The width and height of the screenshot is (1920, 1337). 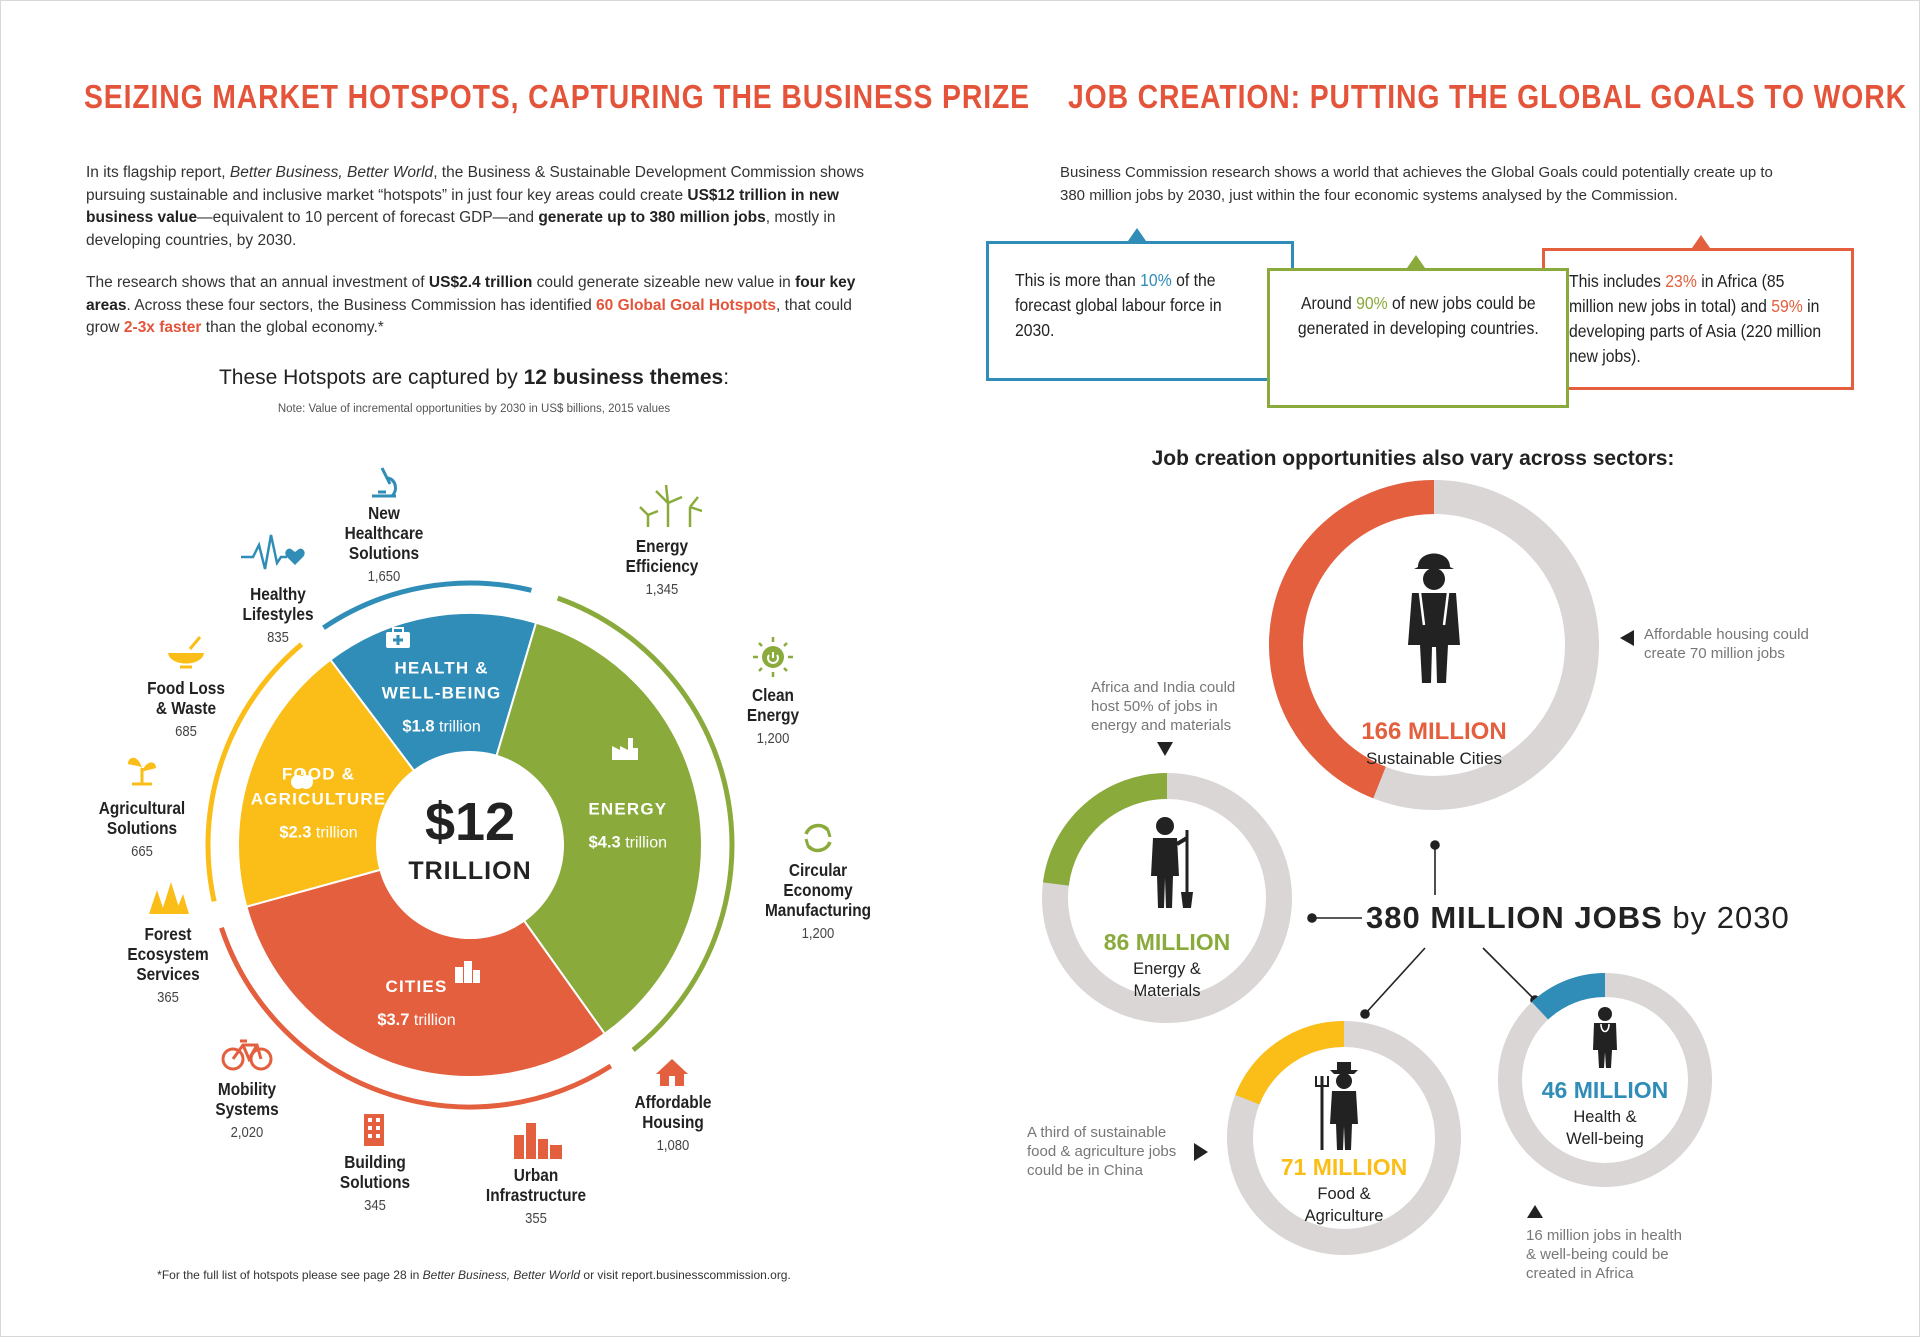 I want to click on food-ring-fill, so click(x=1290, y=1063).